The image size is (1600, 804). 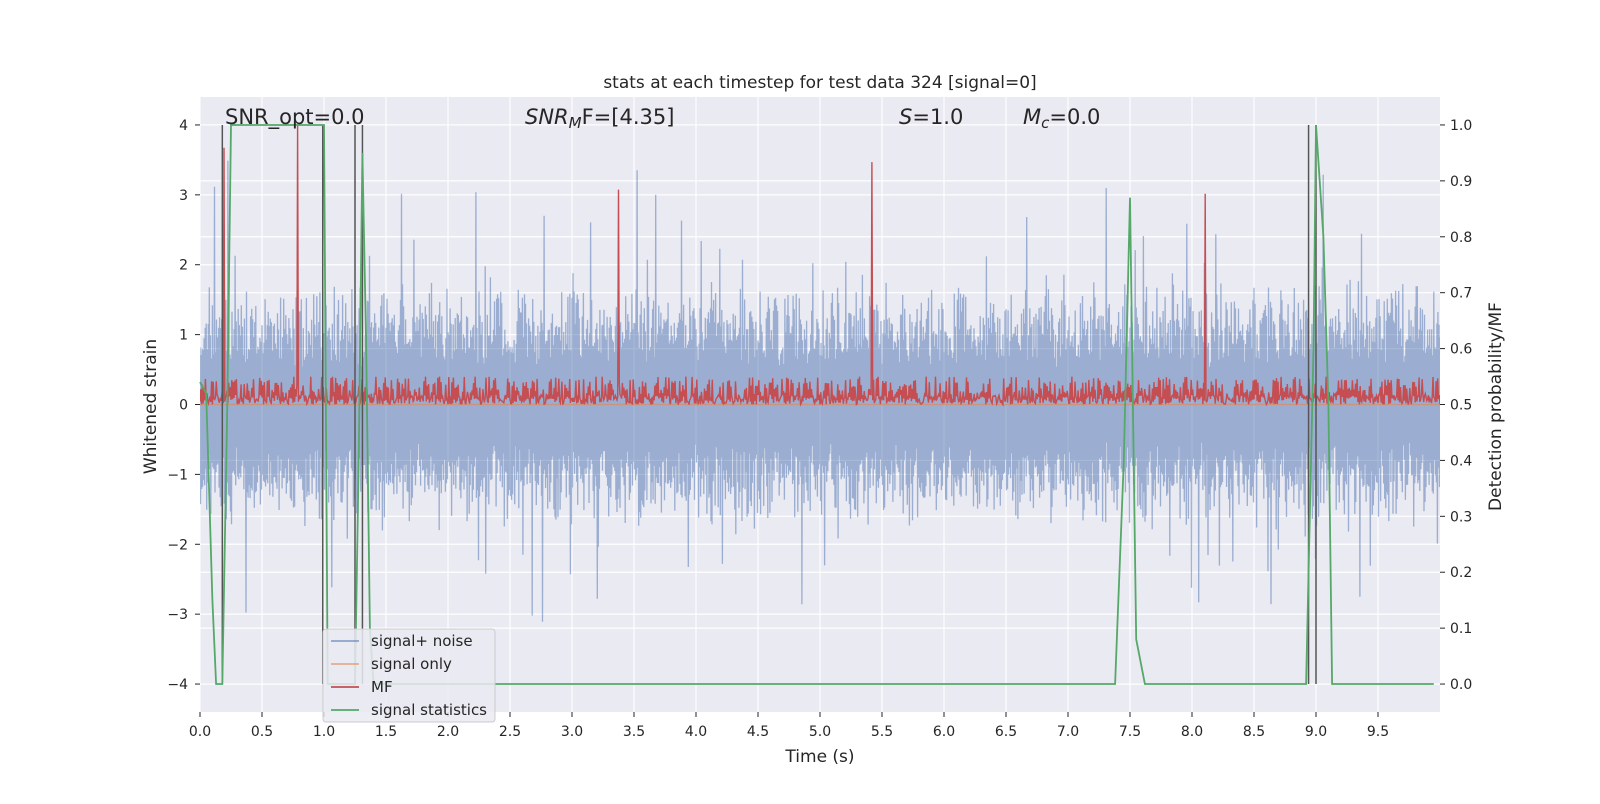 I want to click on legend-entry-signal-statistics: signal statistics, so click(x=409, y=710).